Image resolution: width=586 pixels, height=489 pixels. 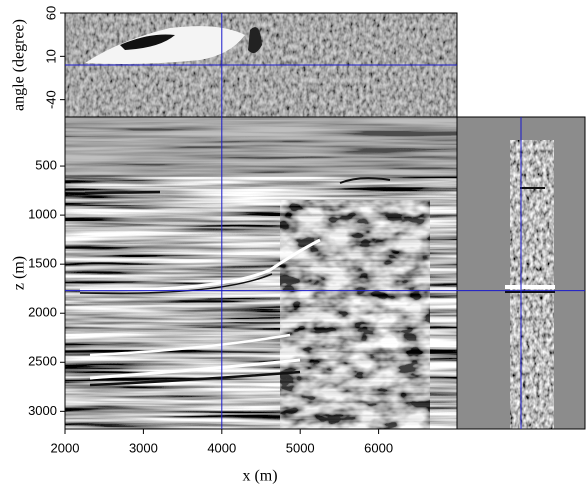 What do you see at coordinates (65, 447) in the screenshot?
I see `x-tick-label: 2000` at bounding box center [65, 447].